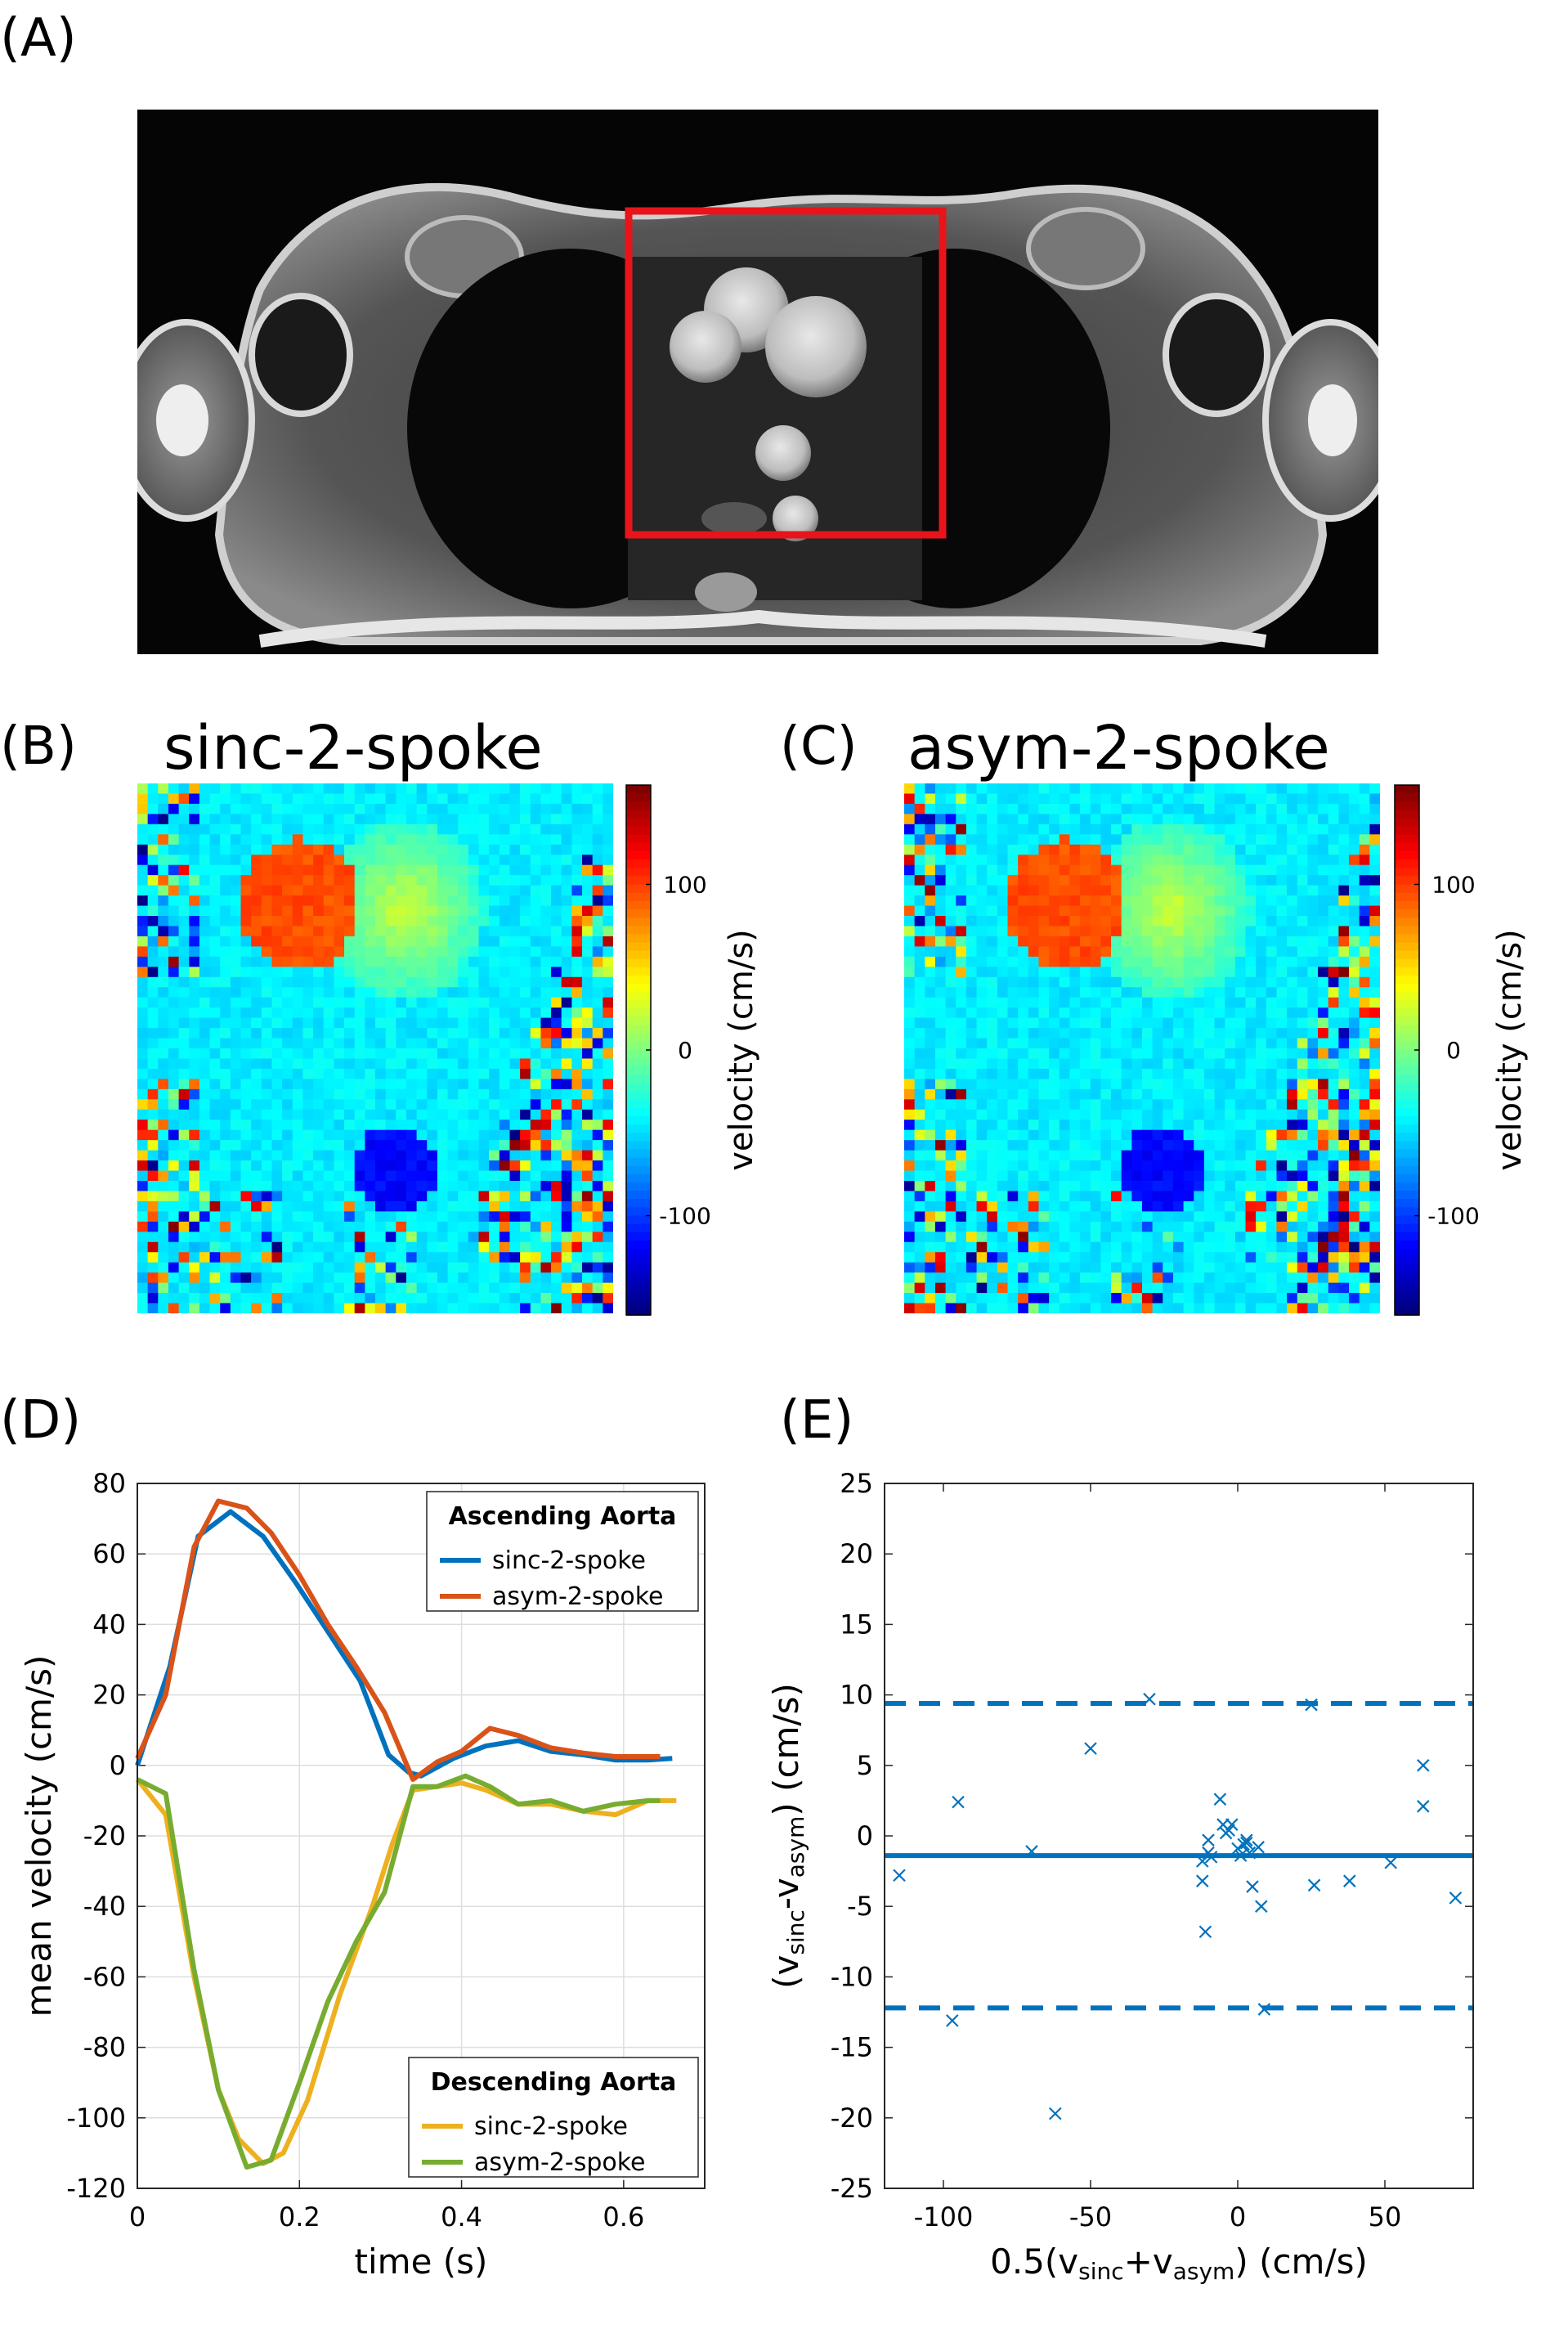  What do you see at coordinates (39, 1836) in the screenshot?
I see `y-axis-title: mean velocity (cm/s)` at bounding box center [39, 1836].